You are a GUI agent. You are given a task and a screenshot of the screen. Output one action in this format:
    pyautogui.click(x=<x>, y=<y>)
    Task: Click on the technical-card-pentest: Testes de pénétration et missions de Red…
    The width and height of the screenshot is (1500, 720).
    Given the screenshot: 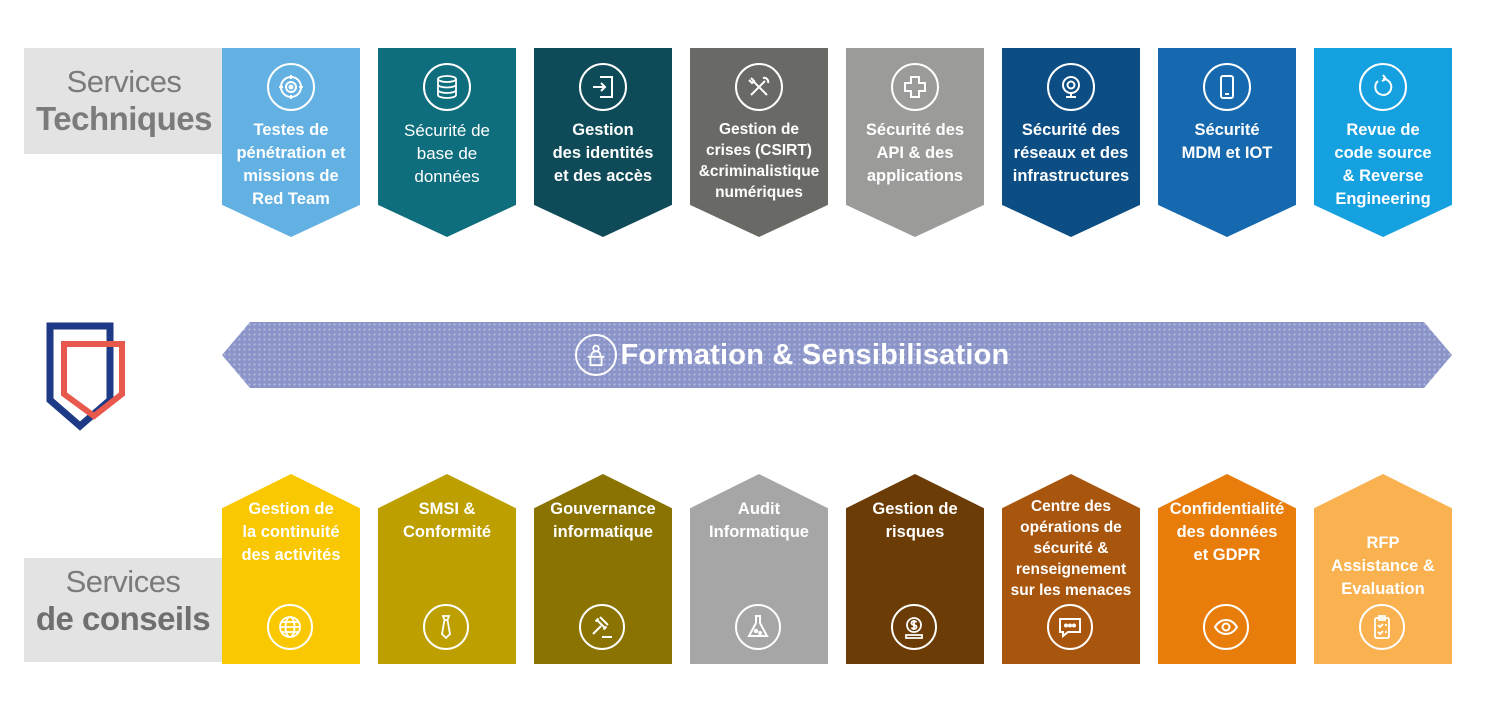 What is the action you would take?
    pyautogui.click(x=291, y=142)
    